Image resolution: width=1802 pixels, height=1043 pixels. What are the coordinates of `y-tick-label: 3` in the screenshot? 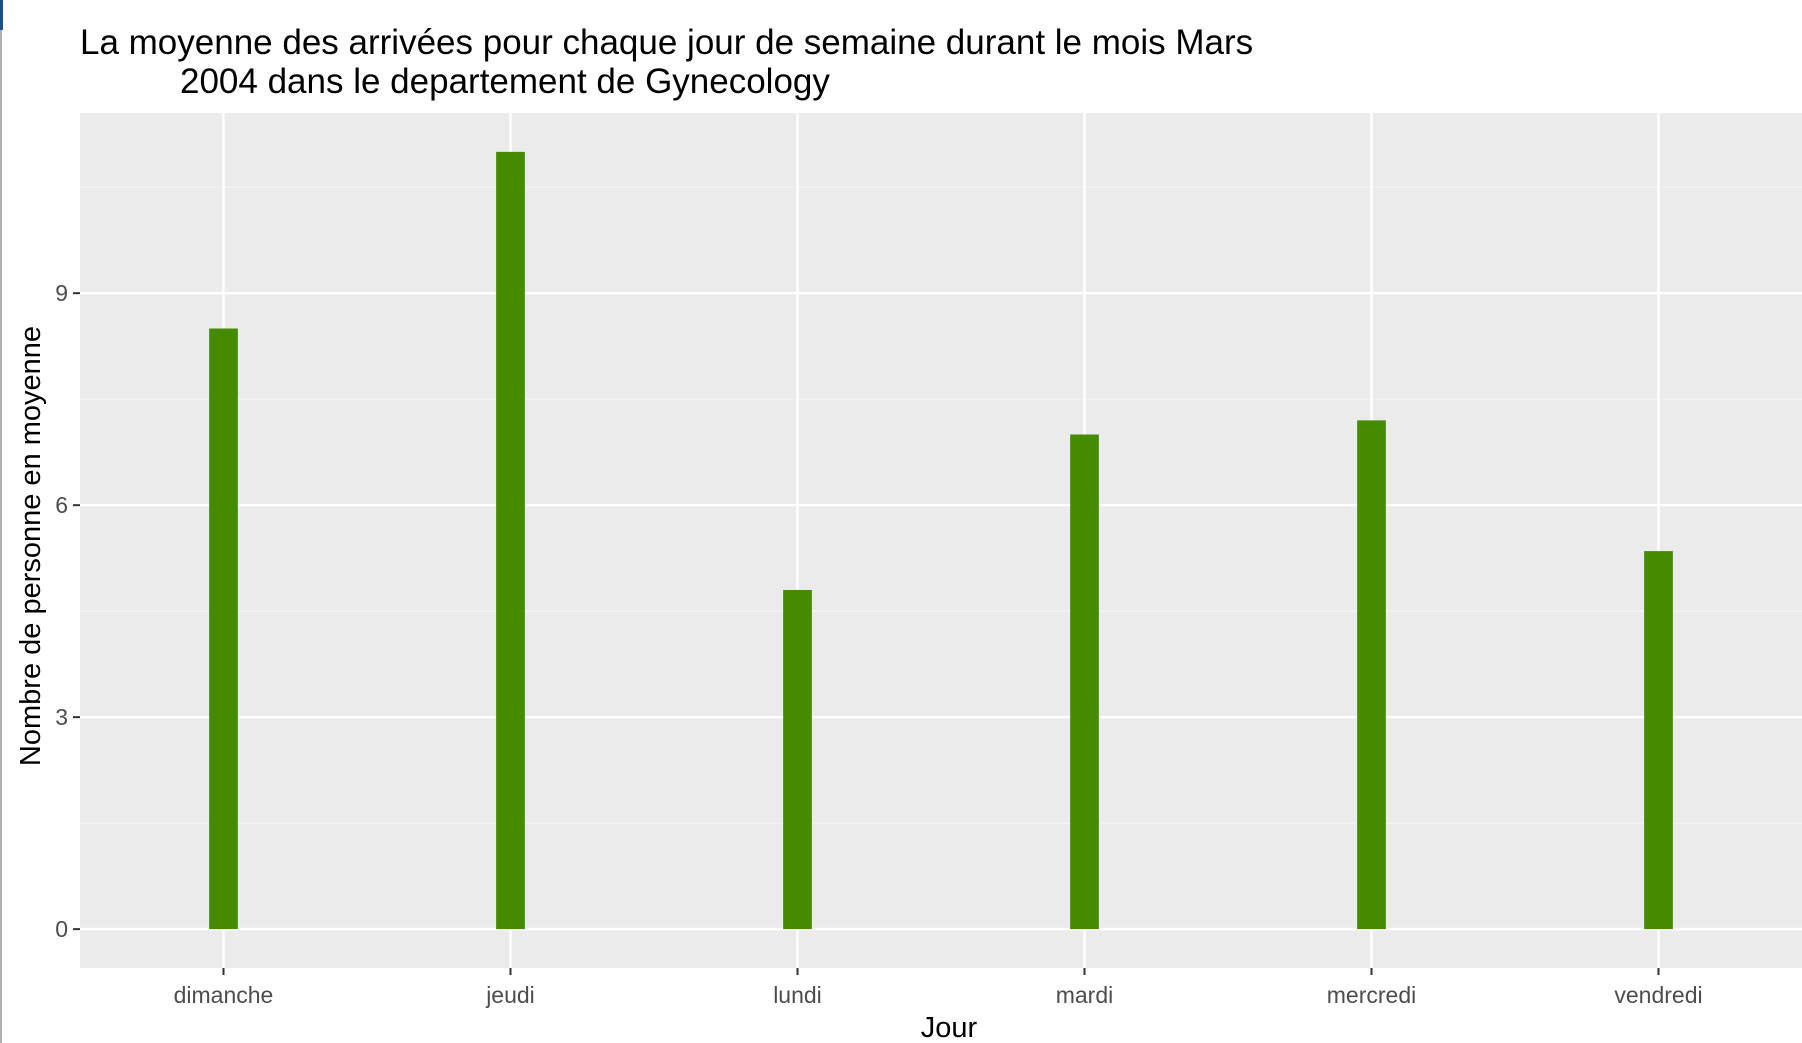 It's located at (61, 717).